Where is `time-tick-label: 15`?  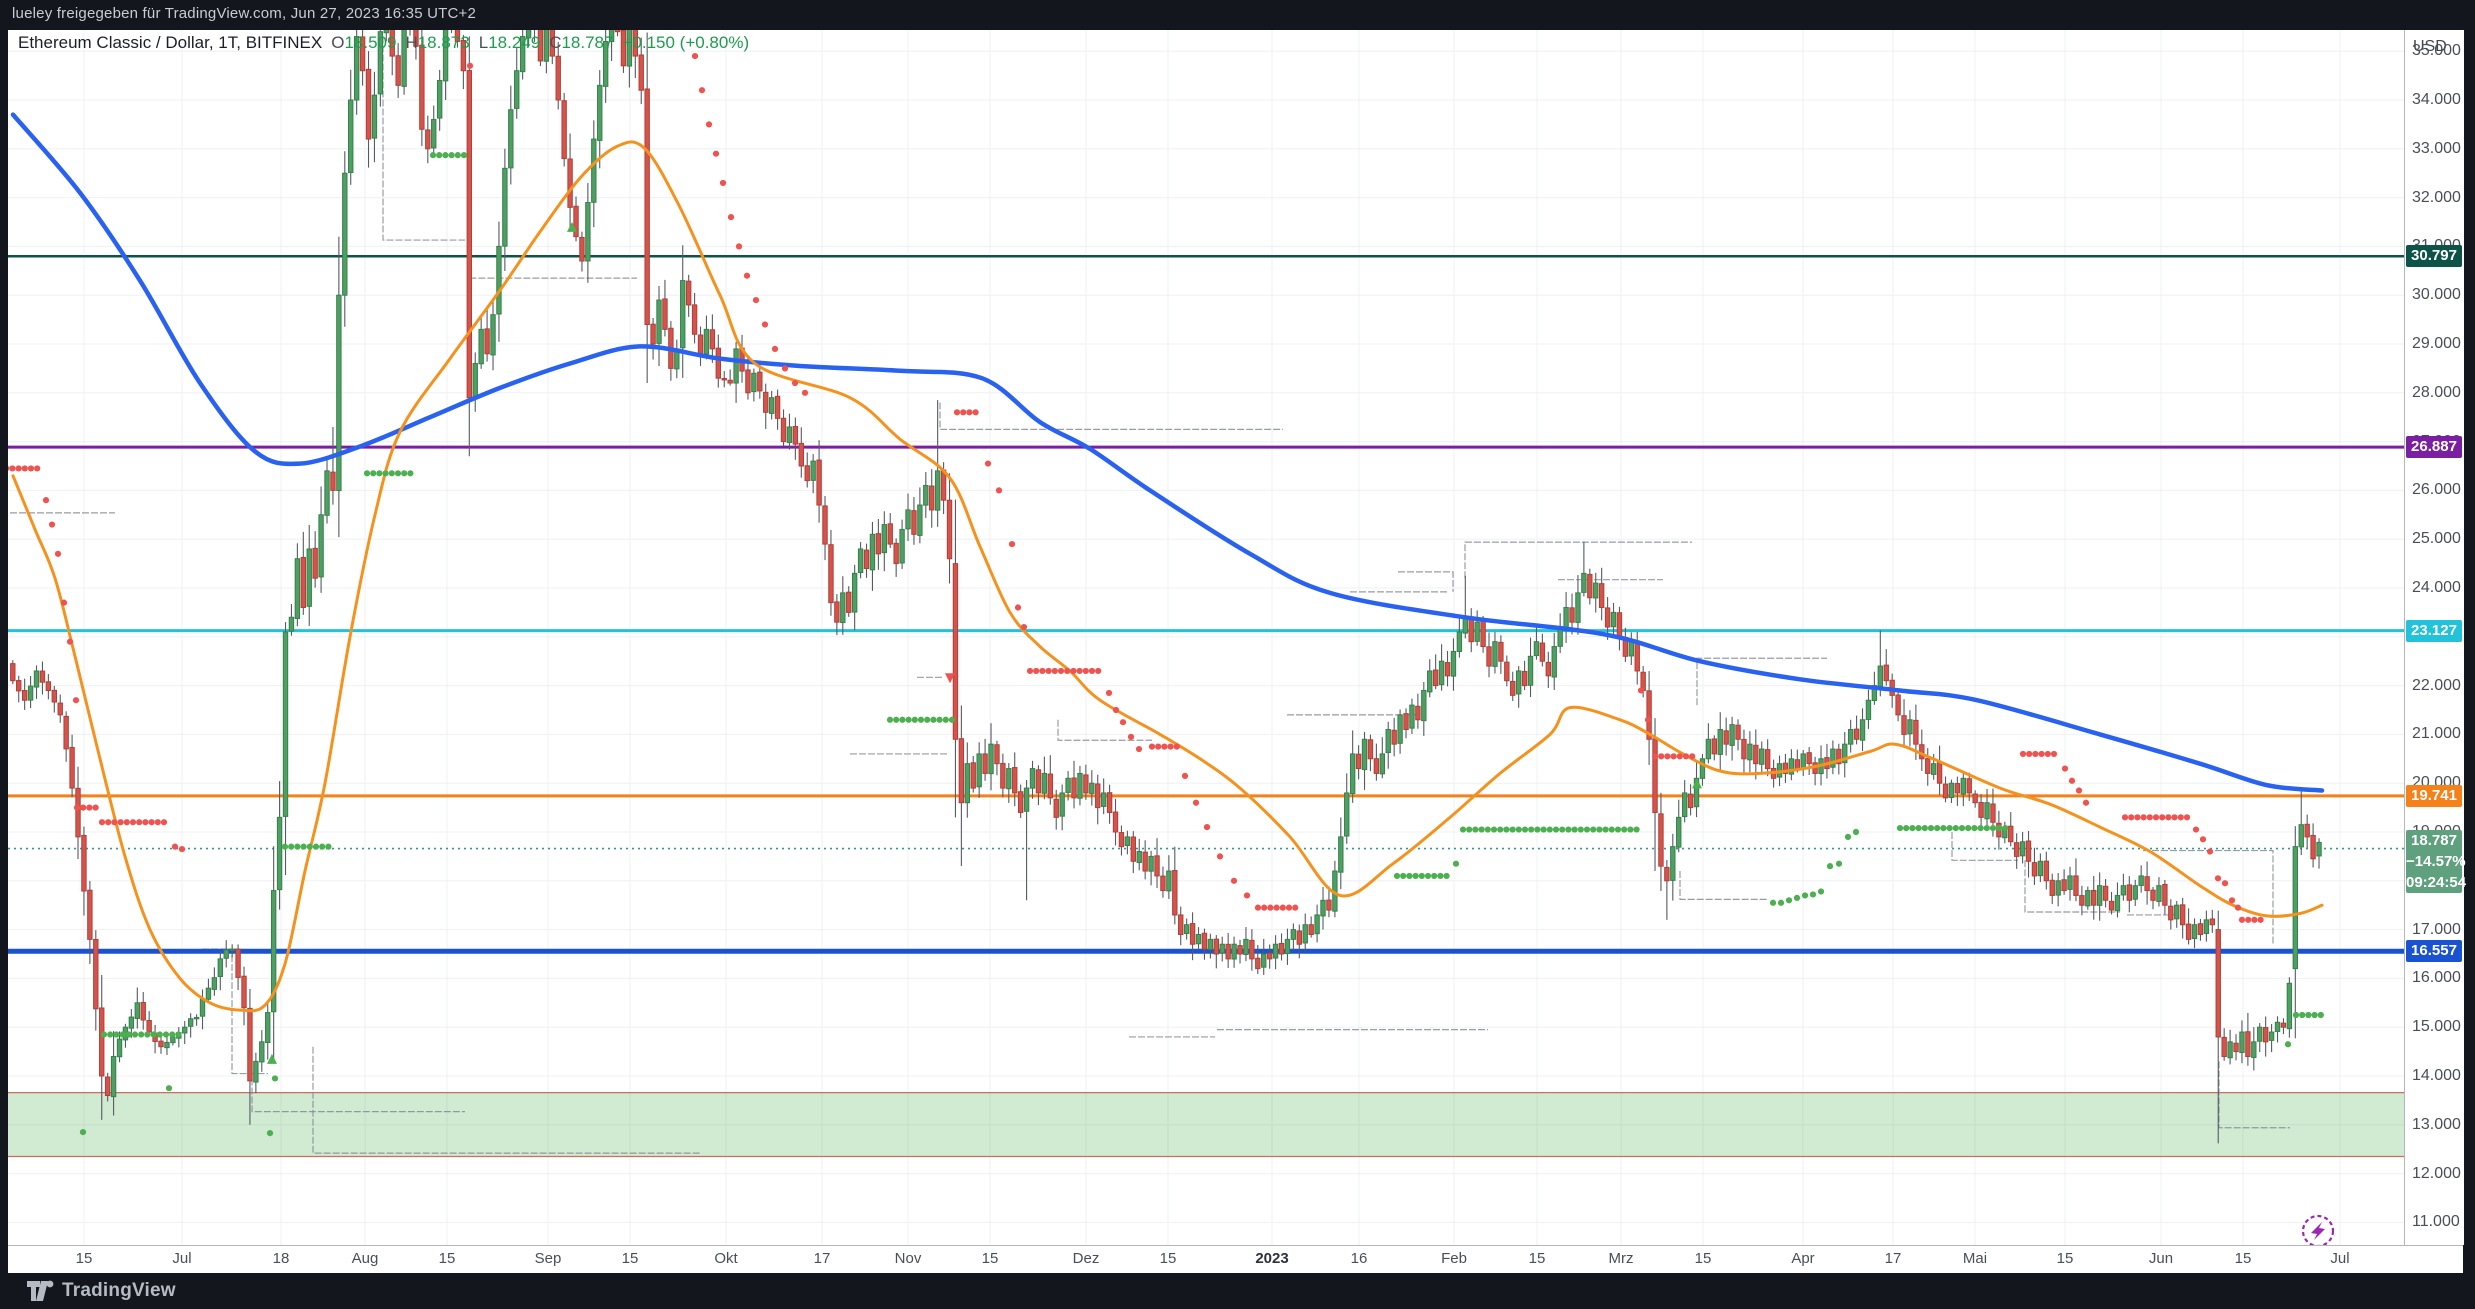 time-tick-label: 15 is located at coordinates (990, 1258).